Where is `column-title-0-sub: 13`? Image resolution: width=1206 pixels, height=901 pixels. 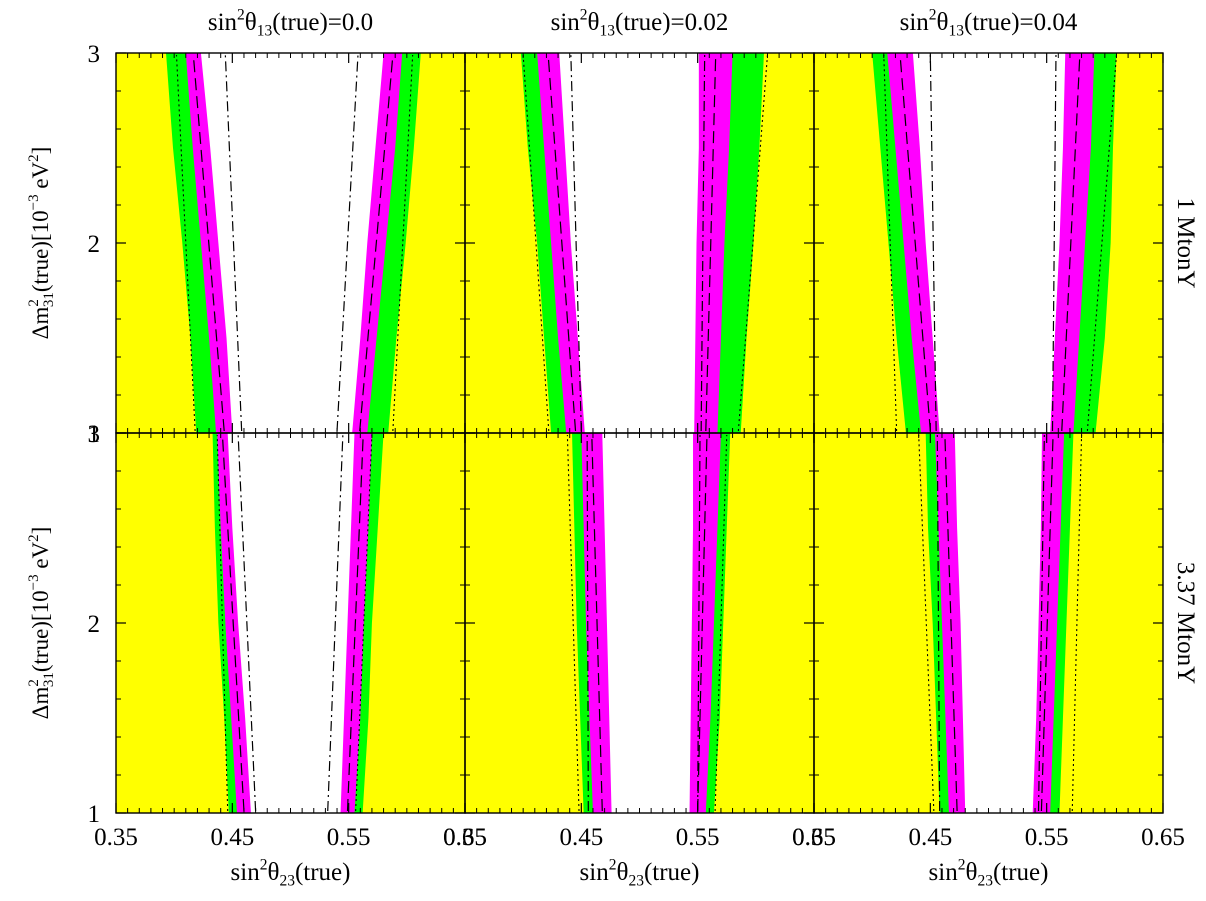
column-title-0-sub: 13 is located at coordinates (265, 31).